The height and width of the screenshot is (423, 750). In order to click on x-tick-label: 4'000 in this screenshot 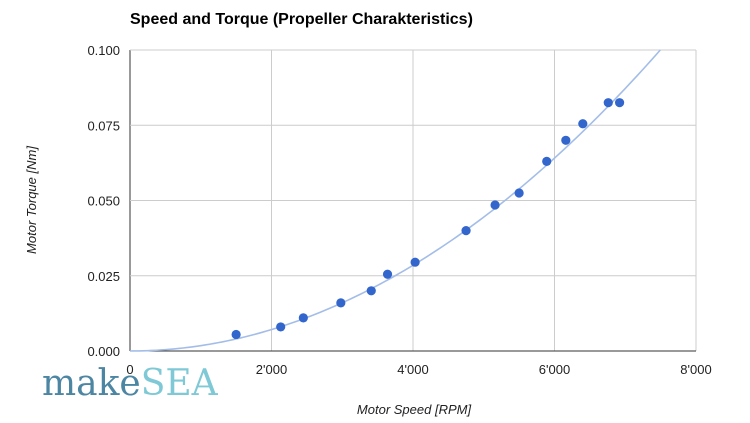, I will do `click(412, 369)`.